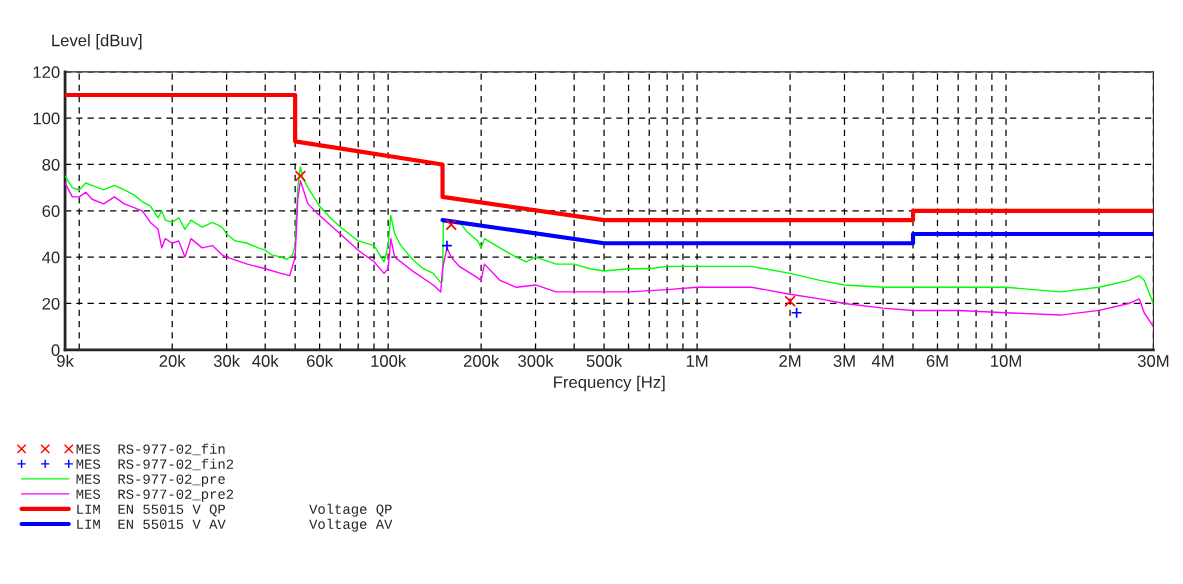 This screenshot has height=584, width=1183. I want to click on legend-label: MES RS-977-02_fin2, so click(155, 464).